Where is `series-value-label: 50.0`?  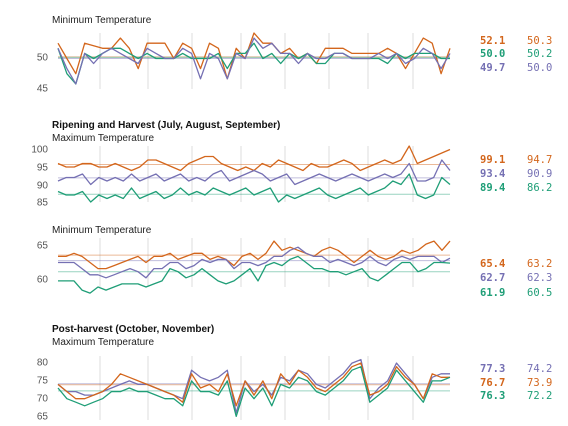
series-value-label: 50.0 is located at coordinates (492, 54).